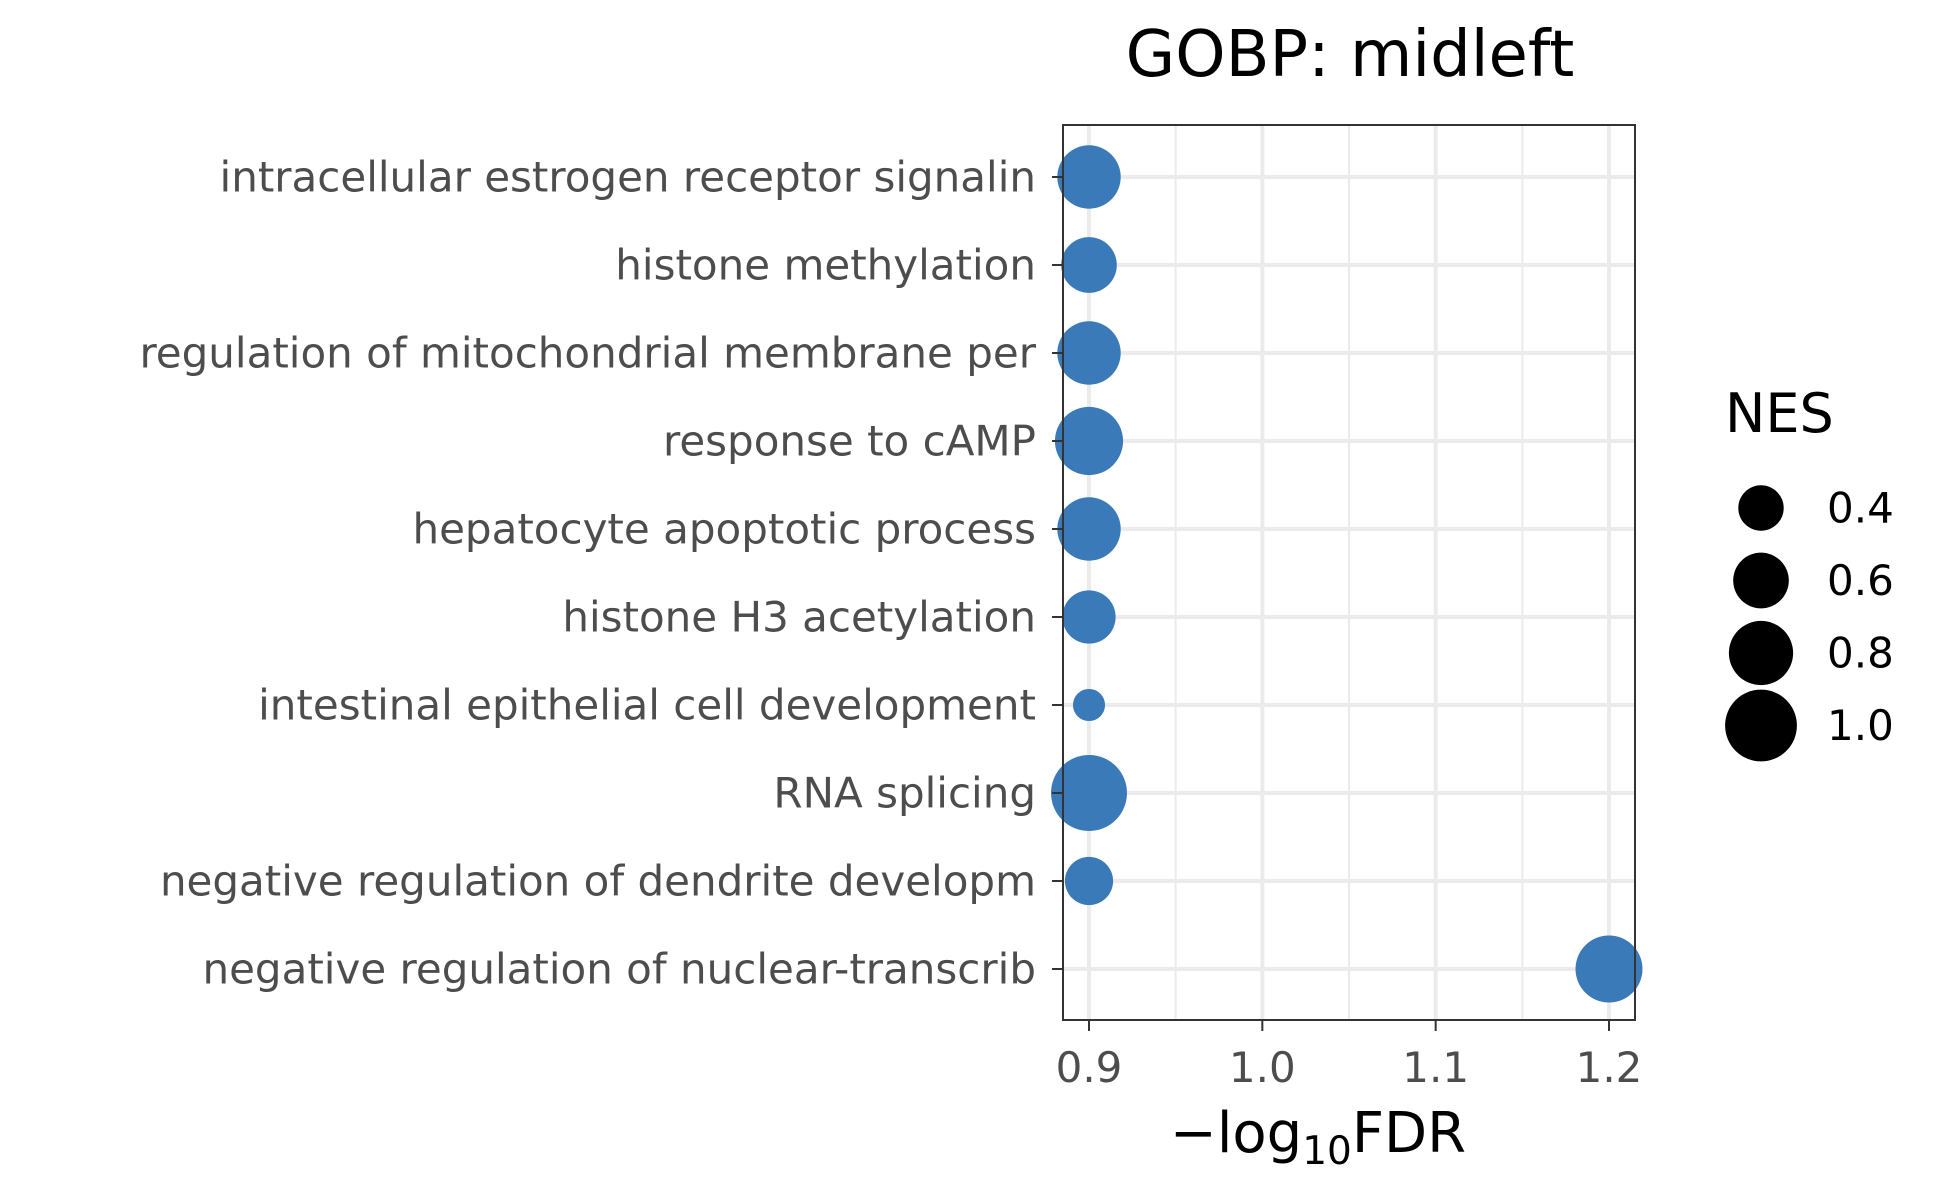 The width and height of the screenshot is (1950, 1200). What do you see at coordinates (1779, 413) in the screenshot?
I see `legend-title: NES` at bounding box center [1779, 413].